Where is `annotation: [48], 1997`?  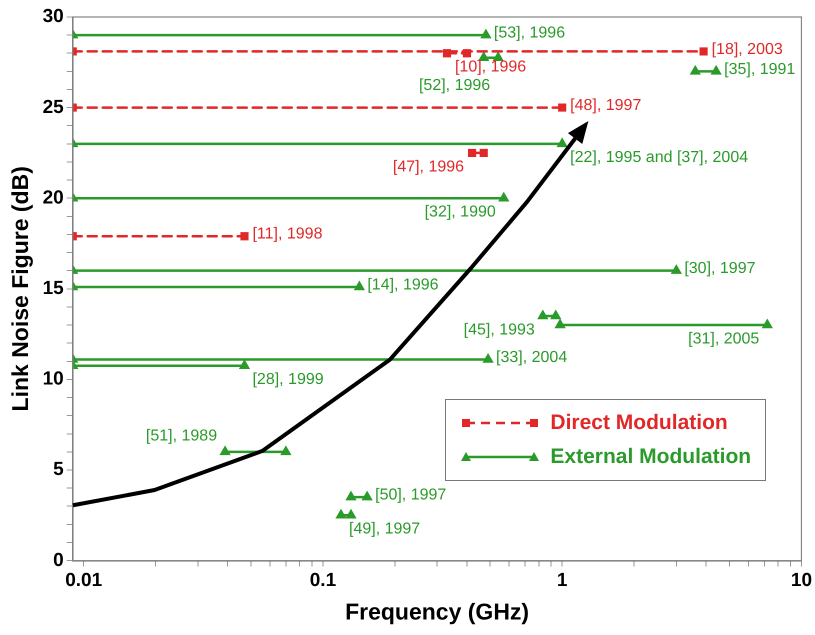
annotation: [48], 1997 is located at coordinates (606, 105).